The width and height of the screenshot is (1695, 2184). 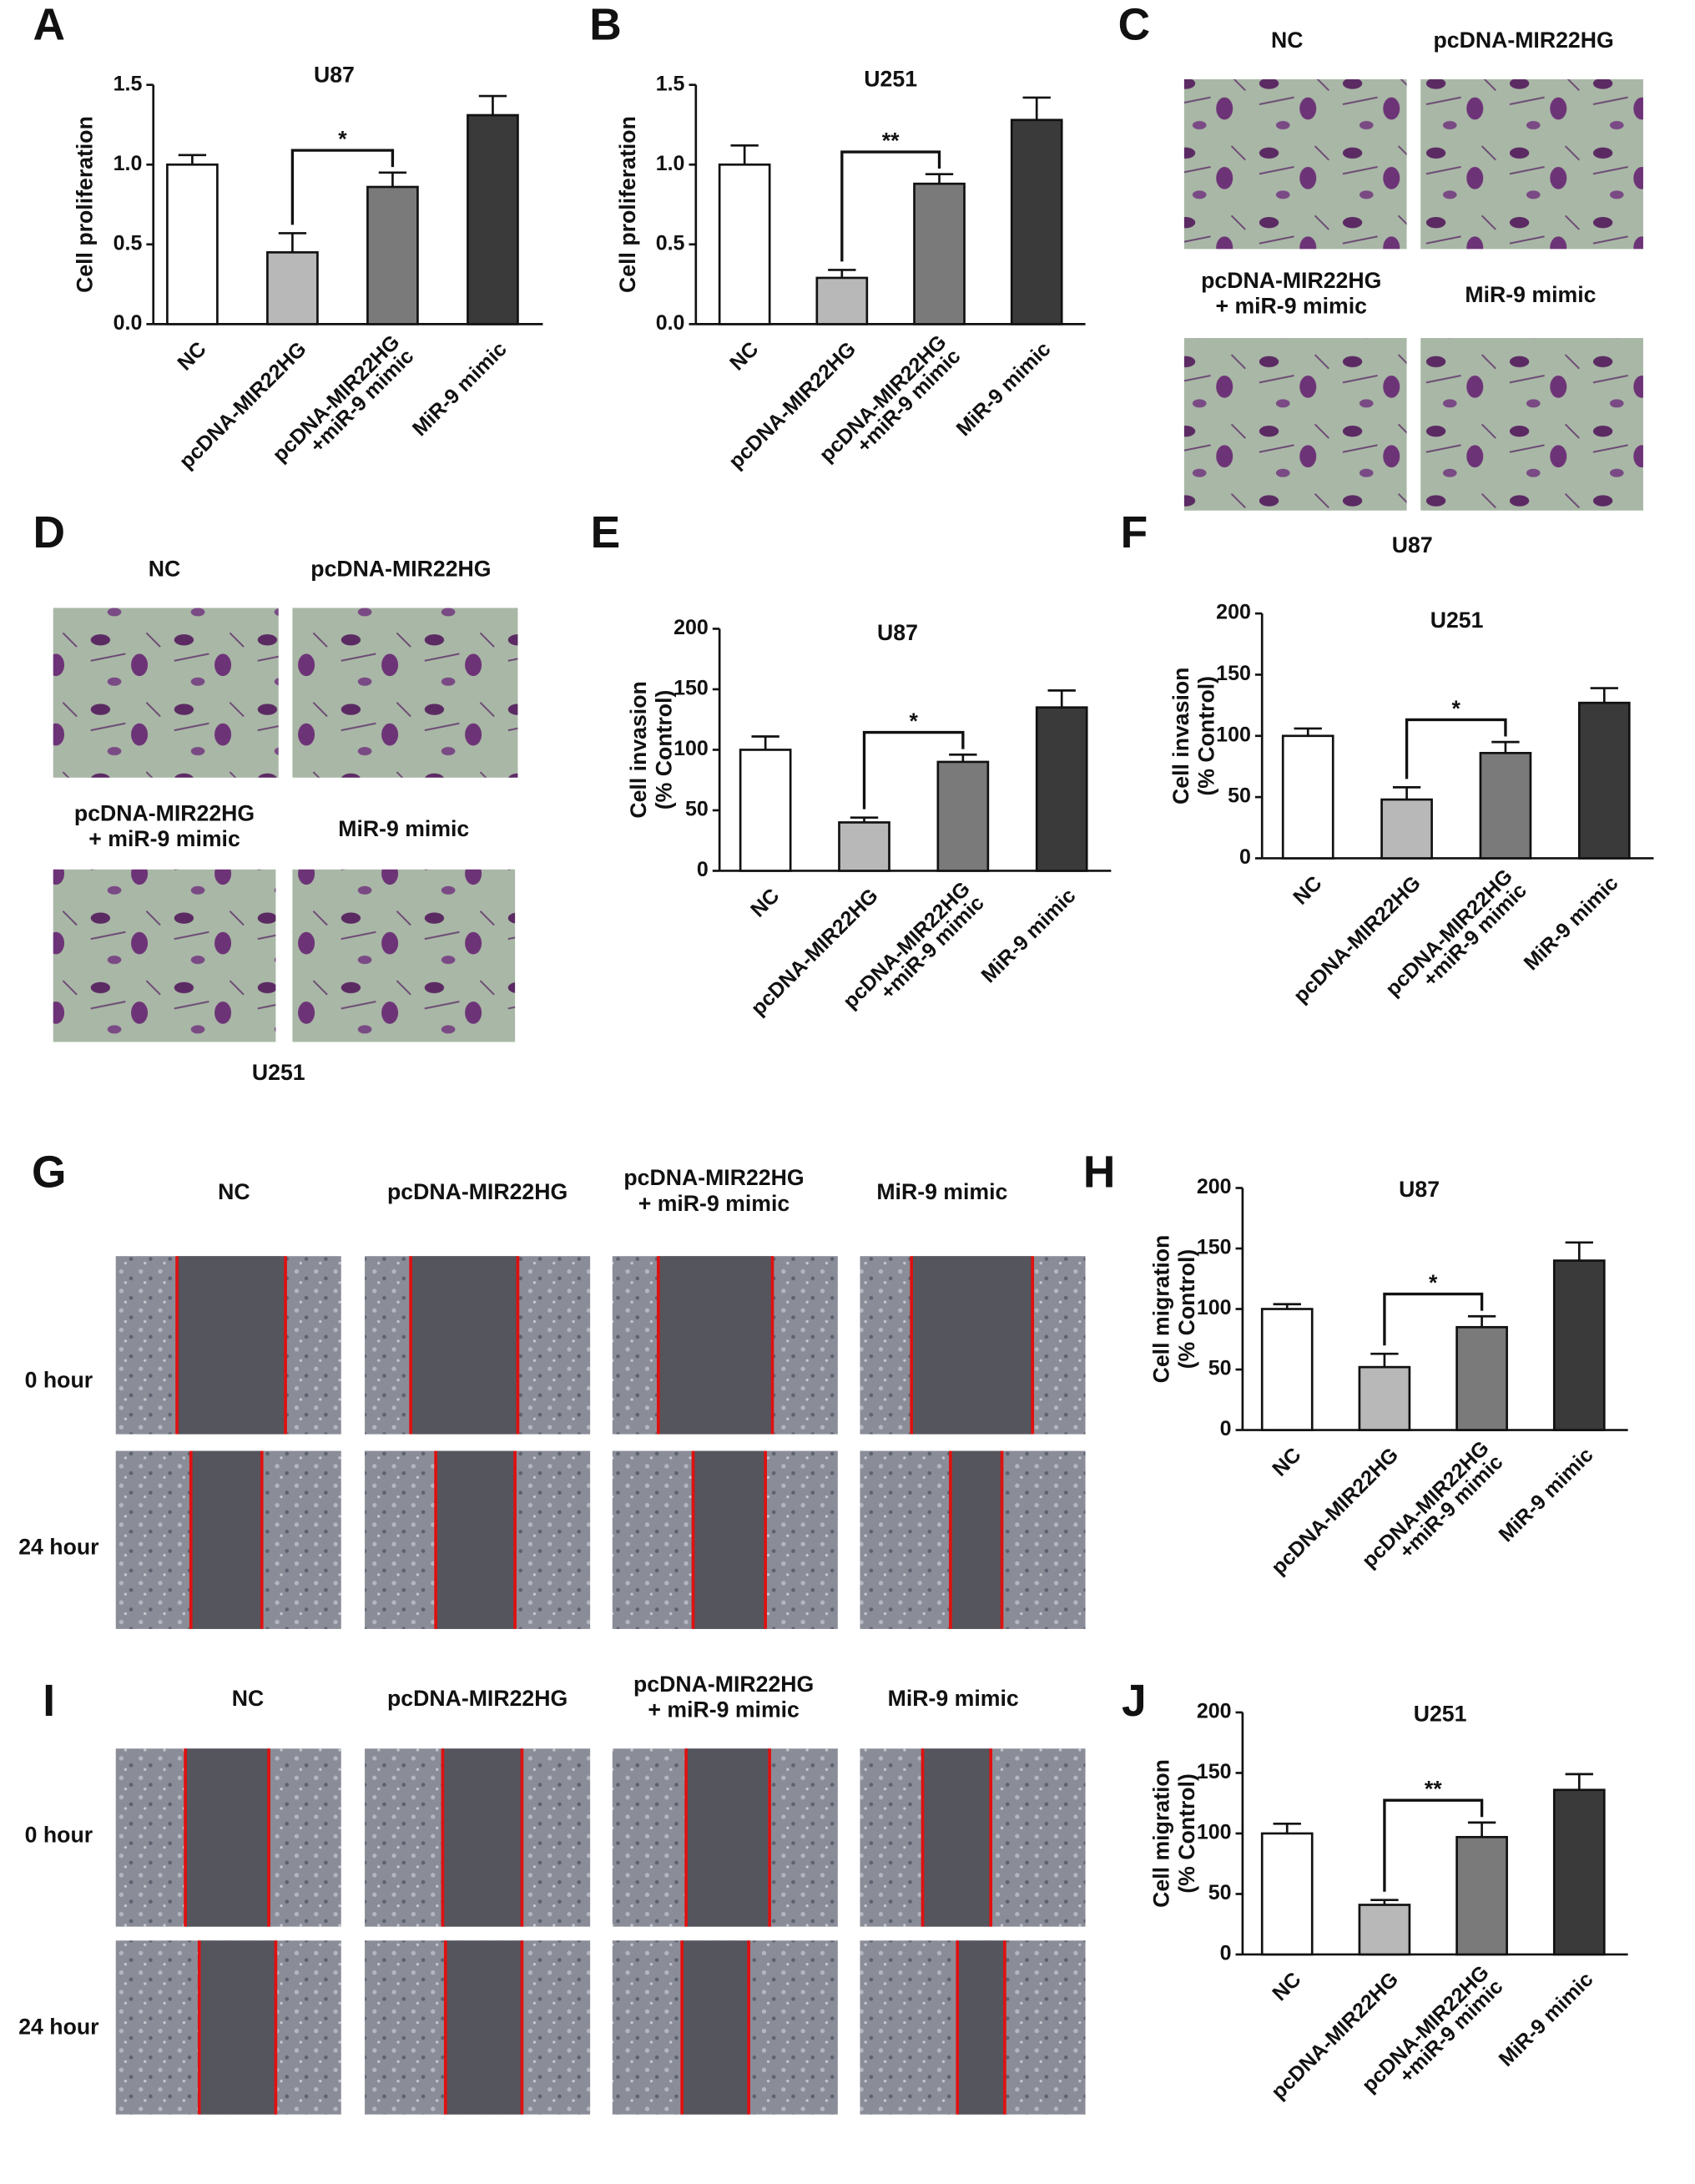 I want to click on column-label: MiR-9 mimic, so click(x=953, y=1698).